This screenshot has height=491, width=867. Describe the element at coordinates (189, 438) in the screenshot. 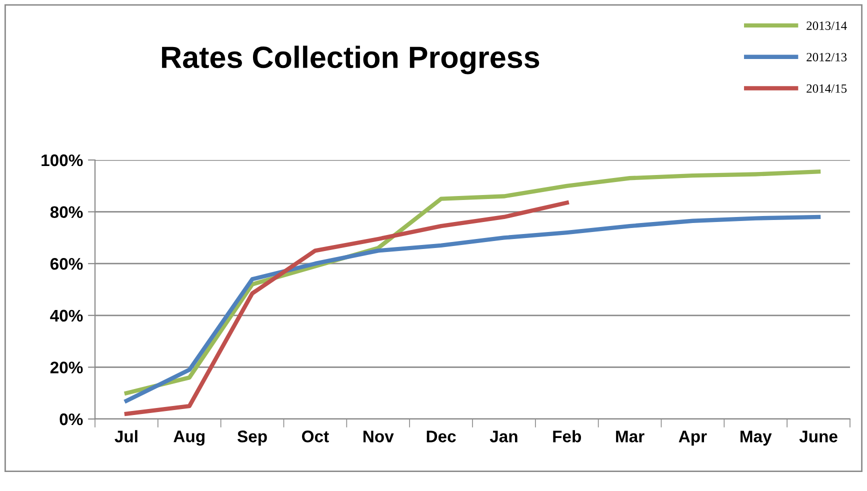

I see `x-tick-label: Aug` at that location.